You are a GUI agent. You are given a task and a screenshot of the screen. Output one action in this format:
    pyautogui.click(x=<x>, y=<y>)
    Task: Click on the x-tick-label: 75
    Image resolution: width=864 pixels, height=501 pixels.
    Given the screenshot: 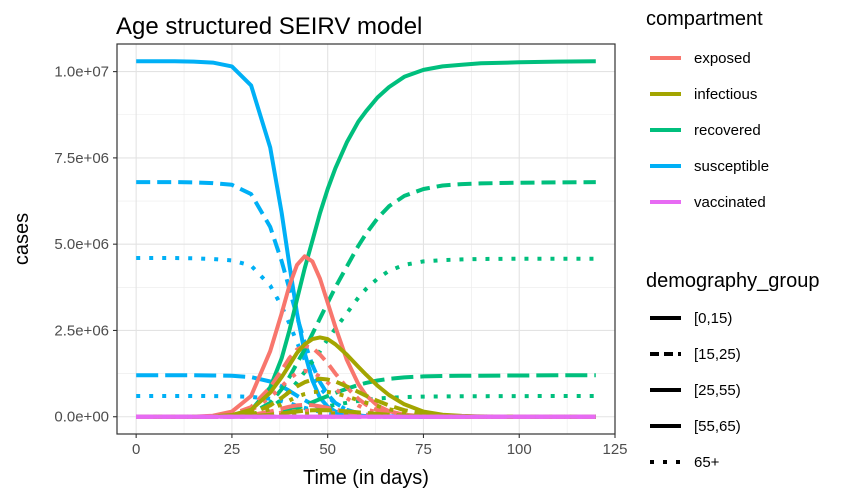 What is the action you would take?
    pyautogui.click(x=423, y=449)
    